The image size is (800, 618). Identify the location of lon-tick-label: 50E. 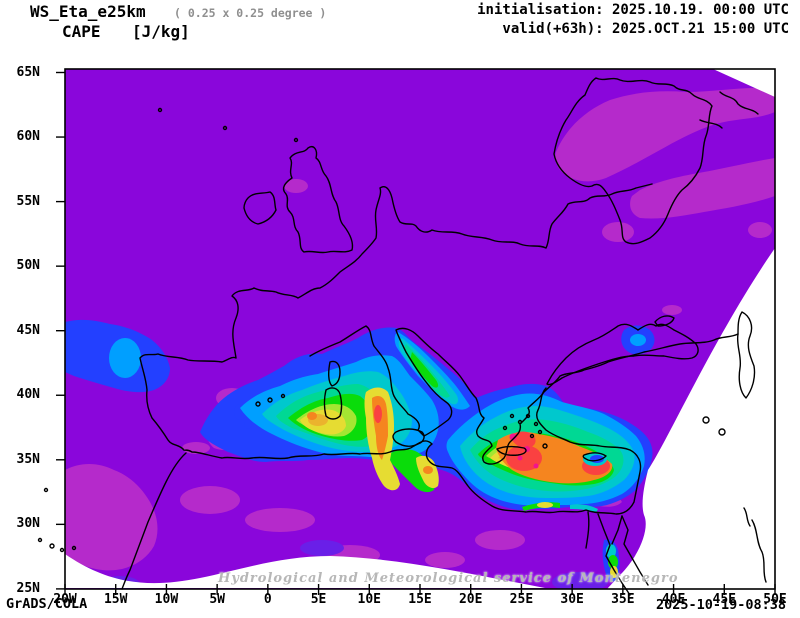
(775, 599).